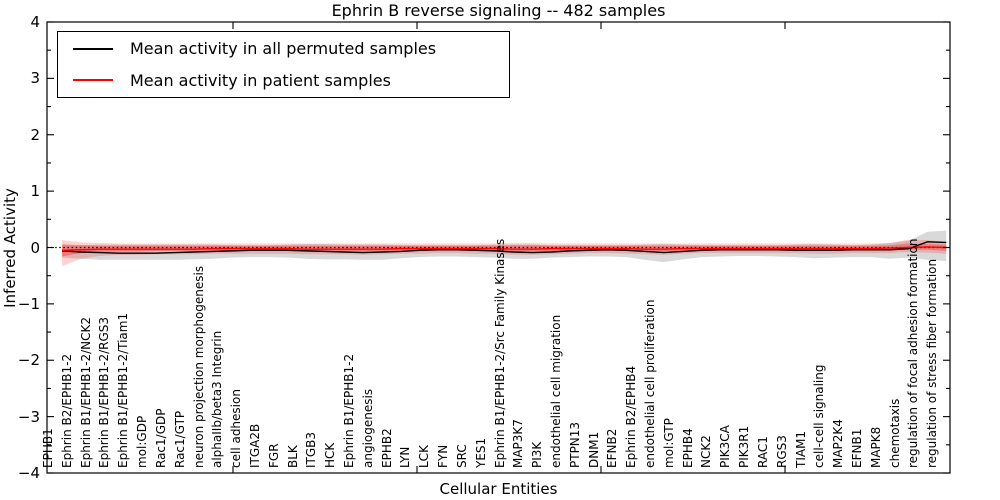 This screenshot has height=500, width=1000. I want to click on x-category-label: RGS3, so click(781, 451).